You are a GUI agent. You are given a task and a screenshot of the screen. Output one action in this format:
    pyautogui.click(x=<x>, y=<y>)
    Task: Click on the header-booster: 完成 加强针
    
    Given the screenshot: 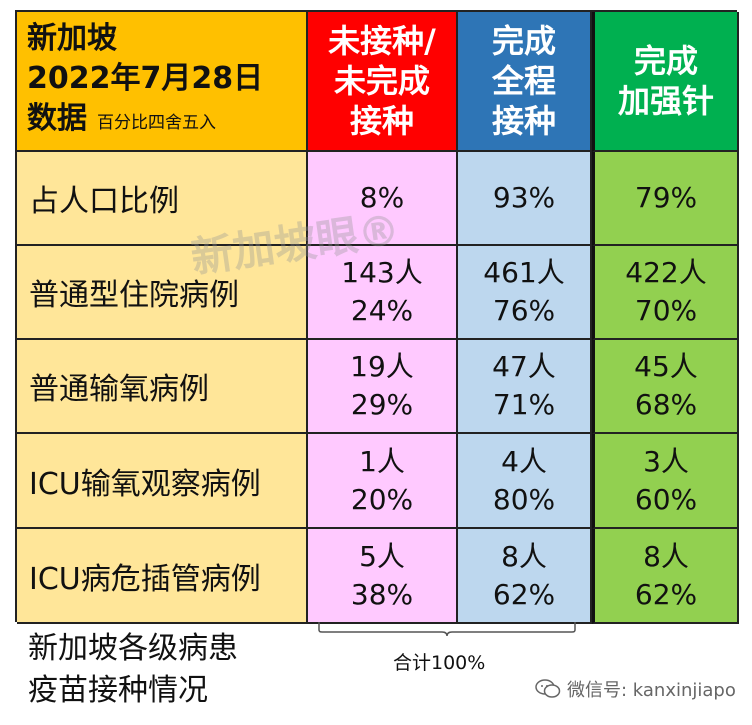 What is the action you would take?
    pyautogui.click(x=665, y=82)
    